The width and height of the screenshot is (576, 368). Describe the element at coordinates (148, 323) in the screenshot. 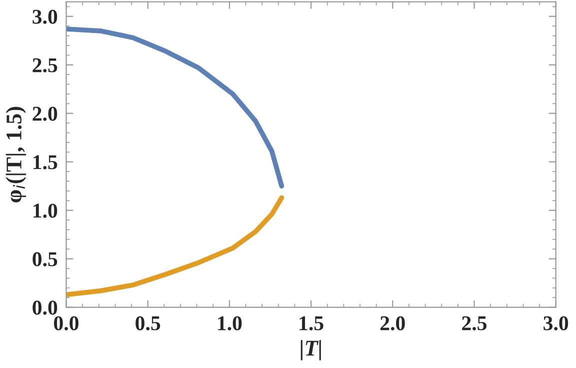

I see `x-tick-label: 0.5` at that location.